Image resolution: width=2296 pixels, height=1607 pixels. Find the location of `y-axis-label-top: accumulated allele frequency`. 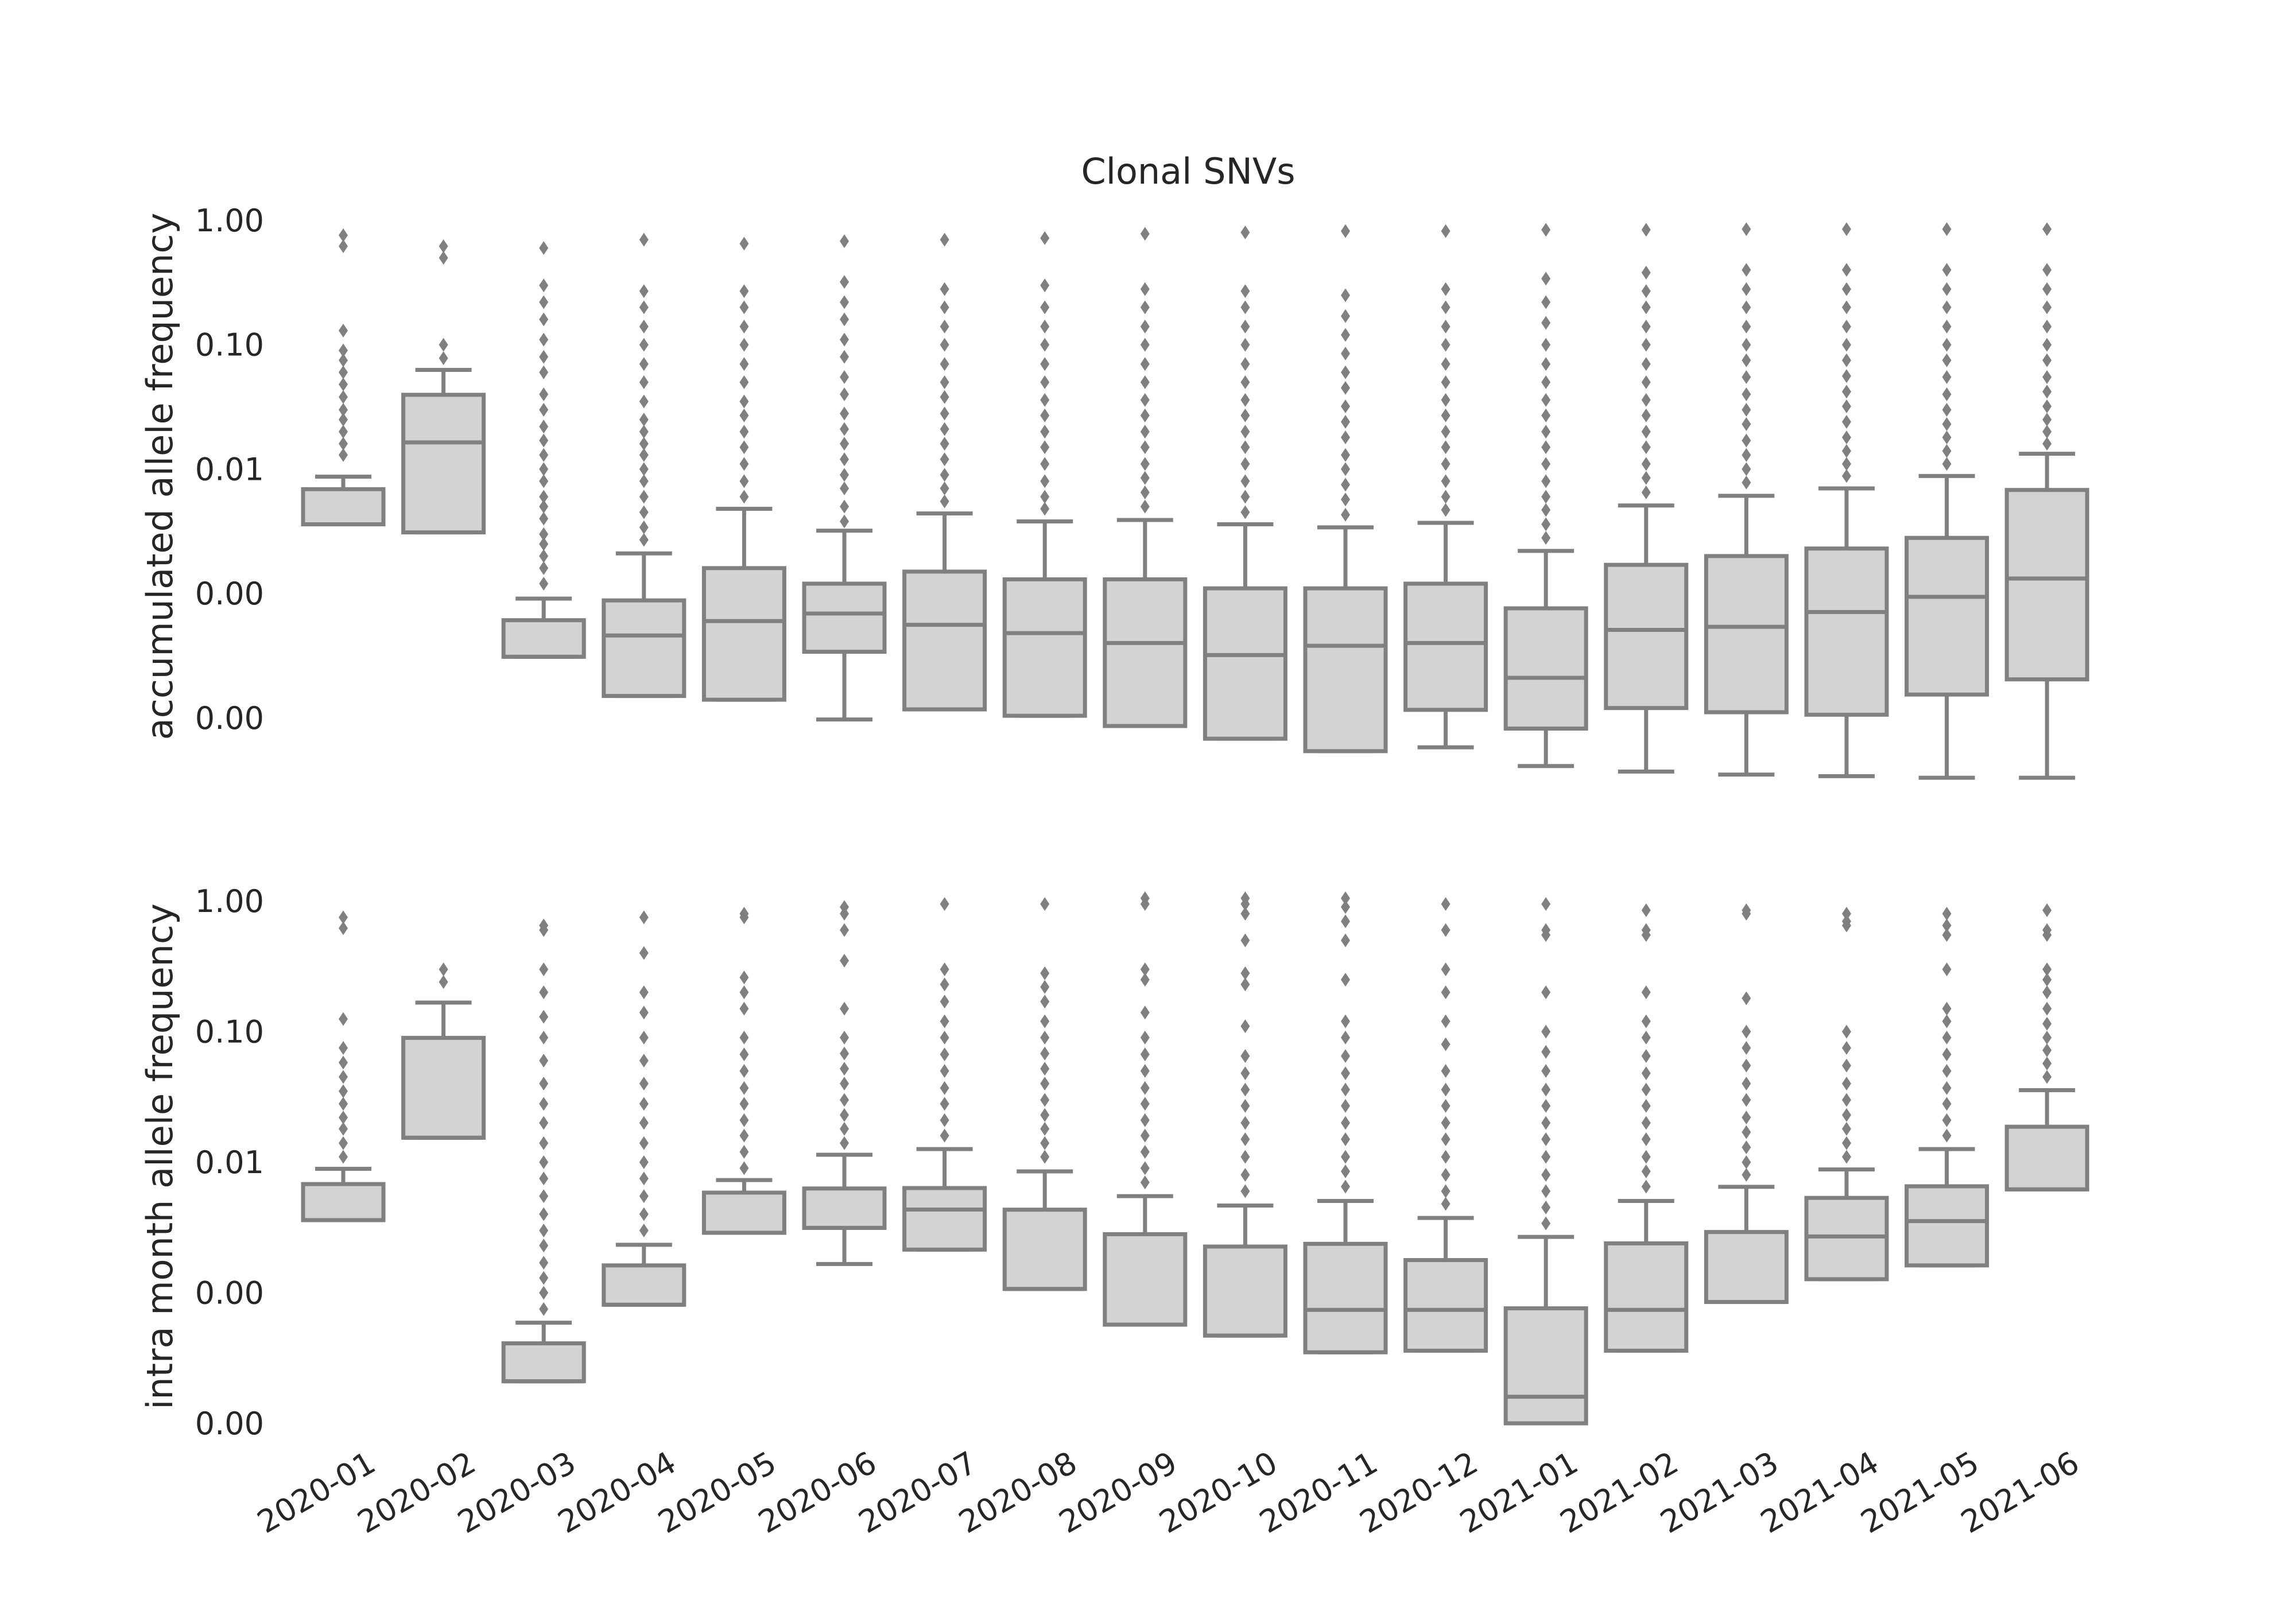

y-axis-label-top: accumulated allele frequency is located at coordinates (160, 476).